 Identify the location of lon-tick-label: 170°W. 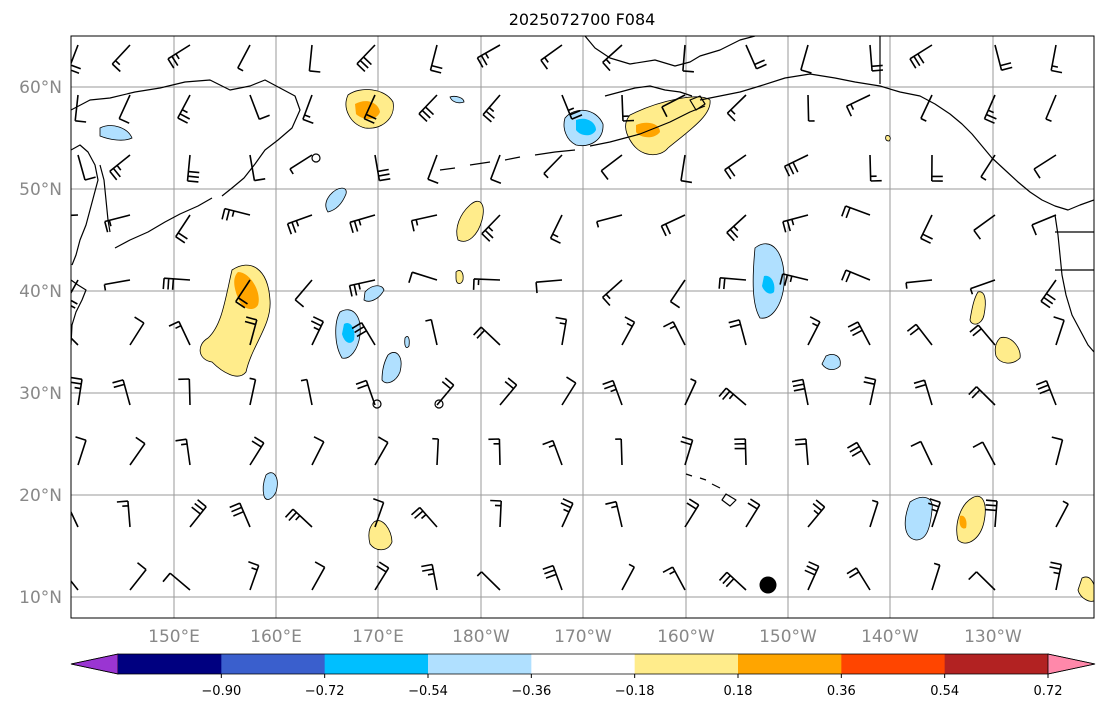
(583, 637).